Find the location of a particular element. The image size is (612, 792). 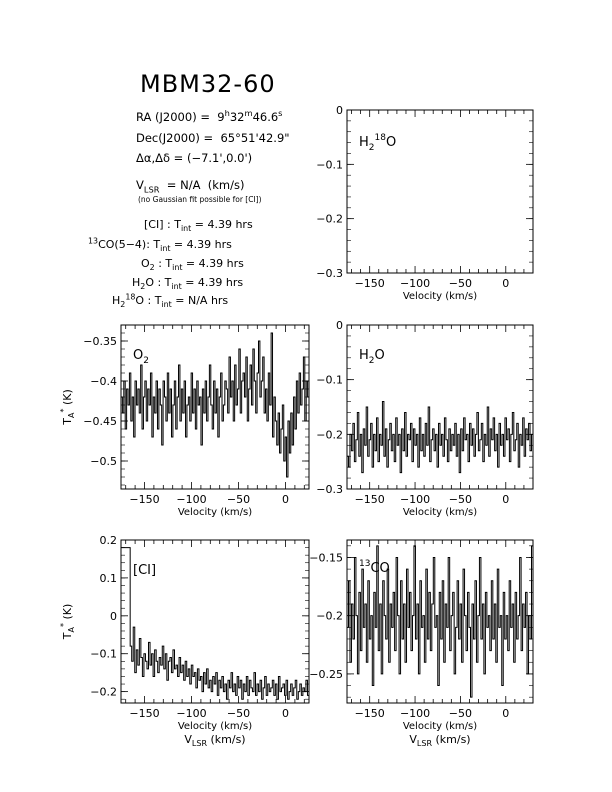

tint-h218o-value: N/A hrs is located at coordinates (208, 300).